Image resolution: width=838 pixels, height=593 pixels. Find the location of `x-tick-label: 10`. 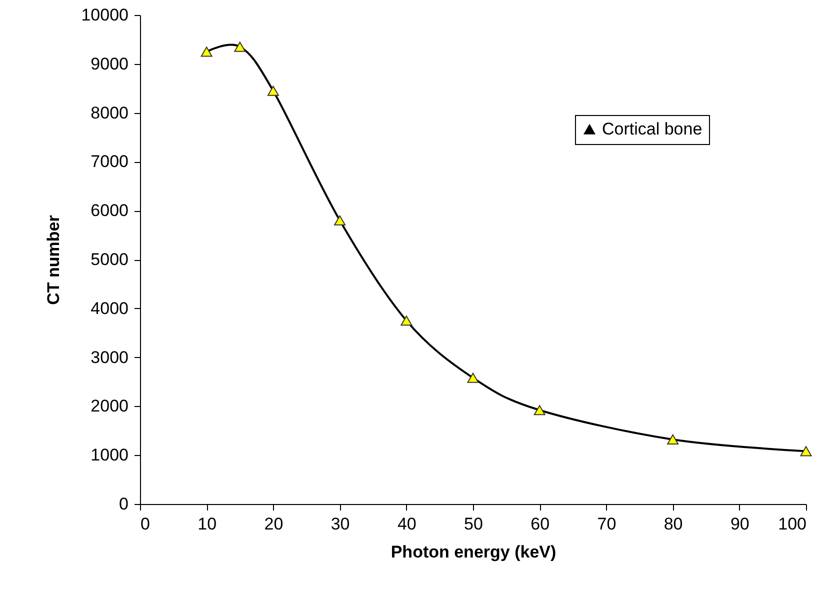

x-tick-label: 10 is located at coordinates (207, 524).